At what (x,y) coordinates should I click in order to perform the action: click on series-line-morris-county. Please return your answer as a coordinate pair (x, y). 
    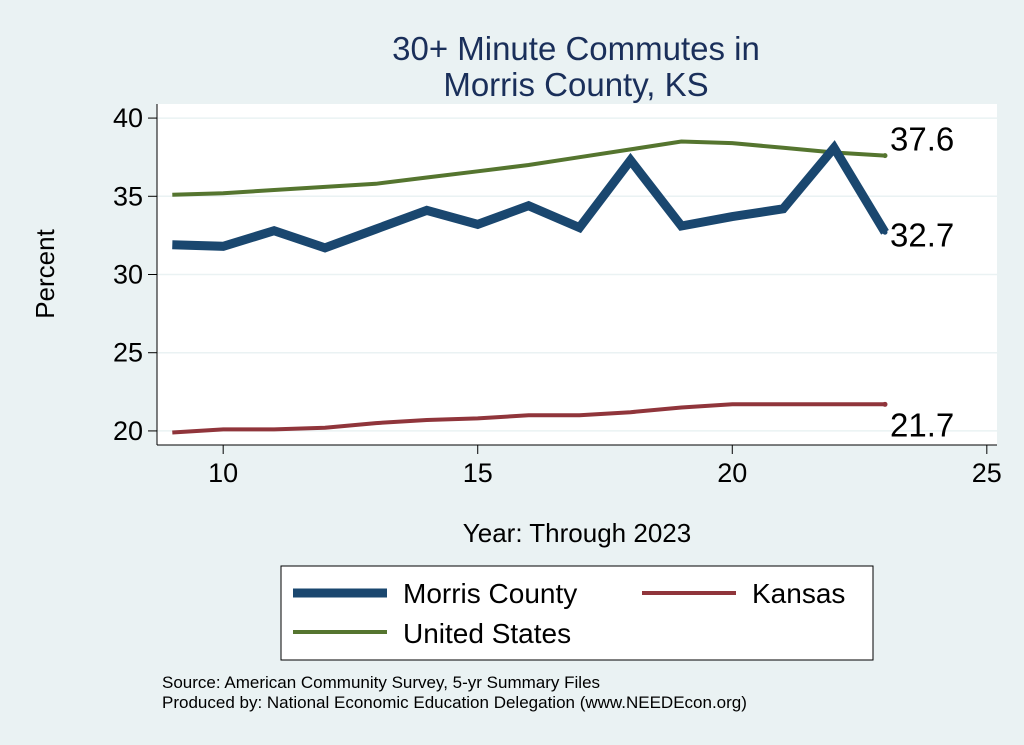
    Looking at the image, I should click on (530, 196).